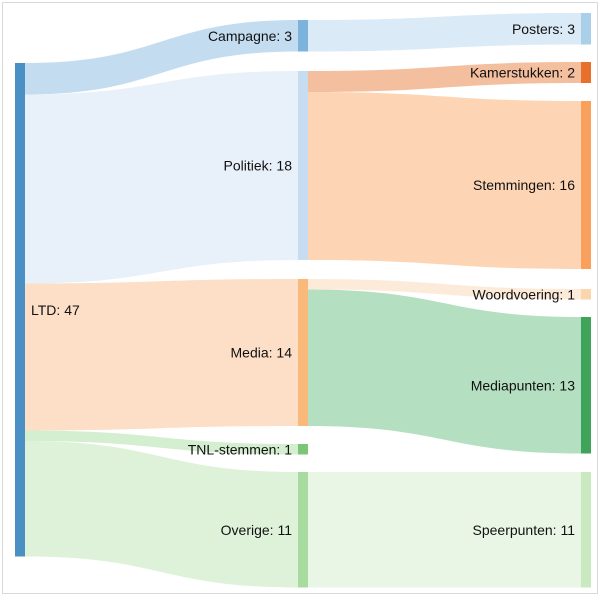 This screenshot has height=600, width=606. Describe the element at coordinates (586, 29) in the screenshot. I see `node-posters` at that location.